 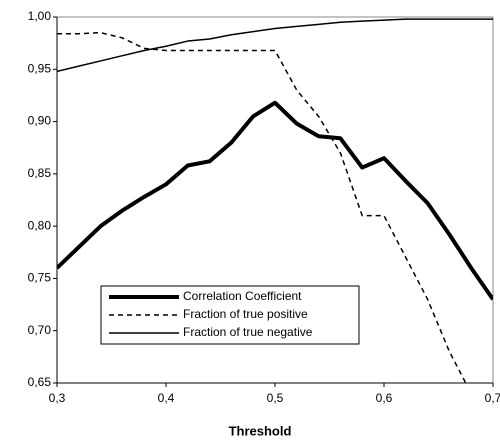 I want to click on x-tick-label: 0,6, so click(x=384, y=398).